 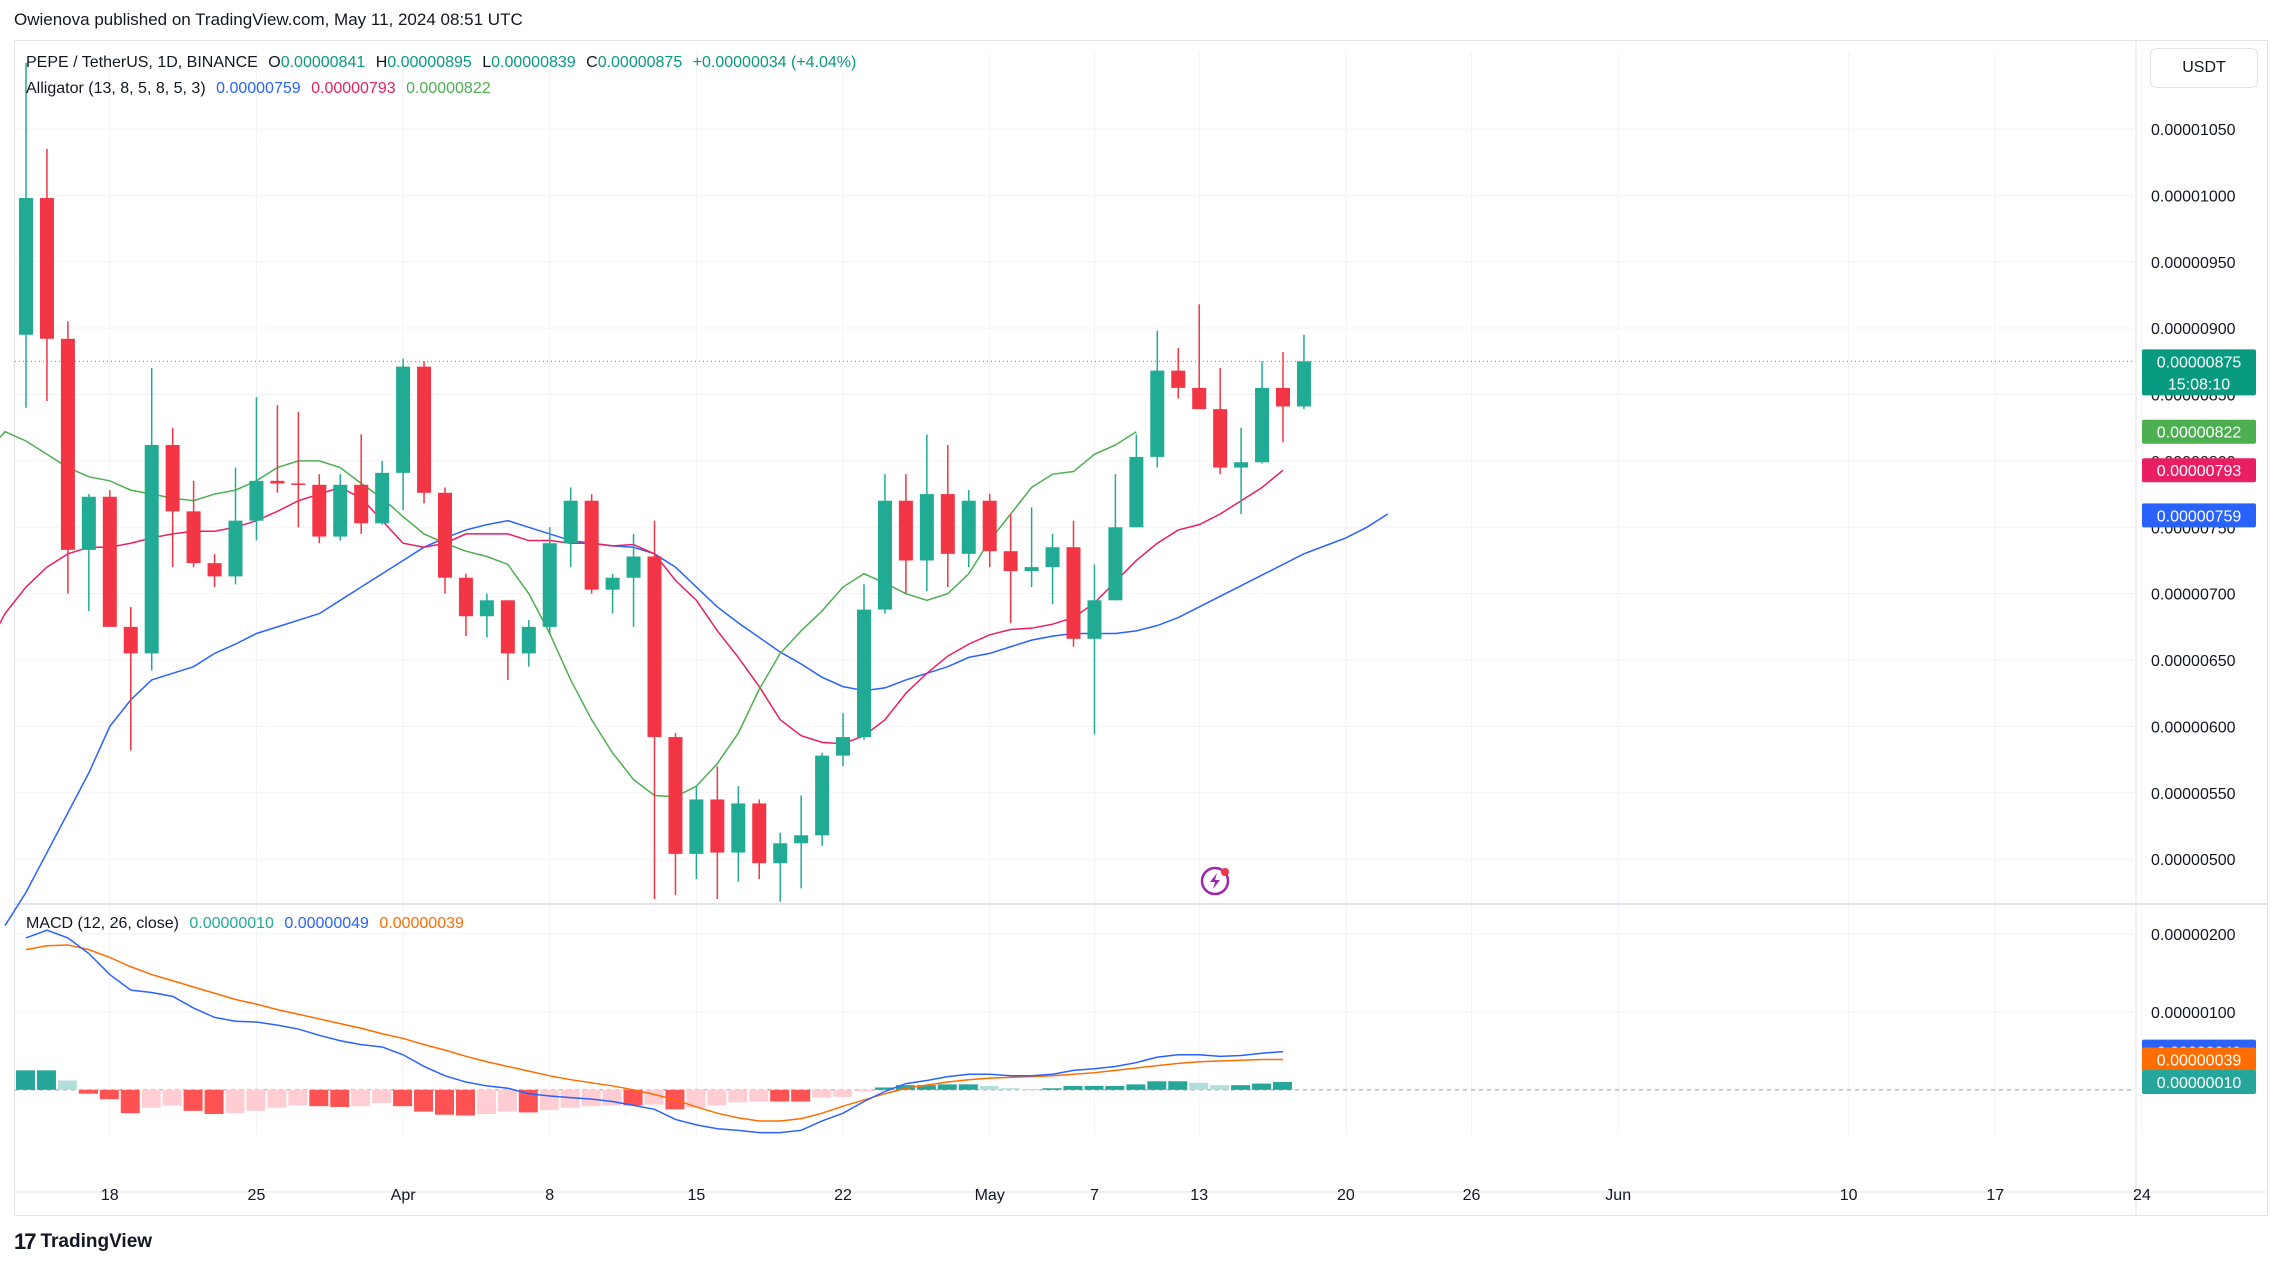 I want to click on macd-hist-badge, so click(x=2199, y=1082).